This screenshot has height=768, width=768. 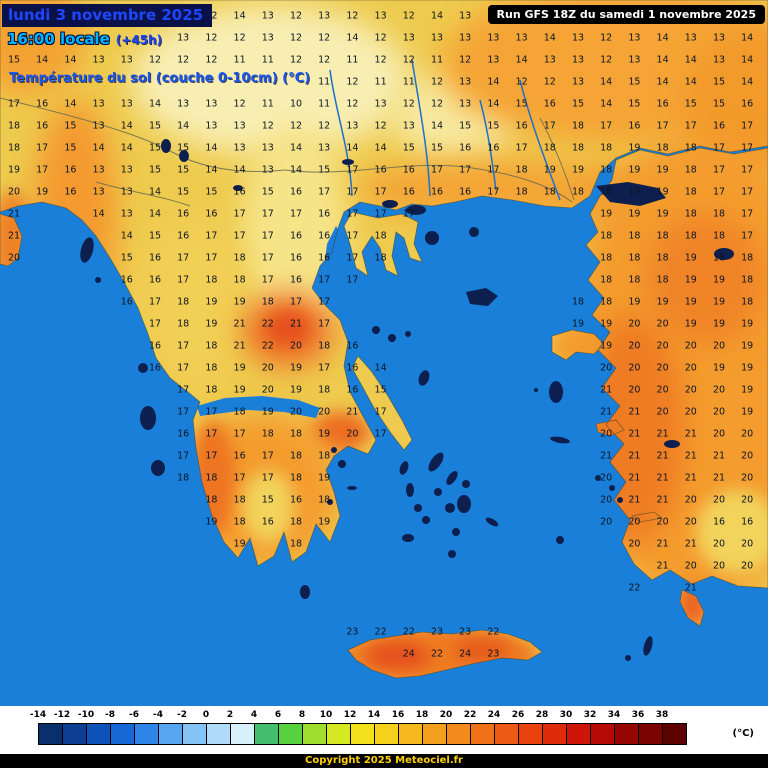 I want to click on legend-tick: 0, so click(x=206, y=715).